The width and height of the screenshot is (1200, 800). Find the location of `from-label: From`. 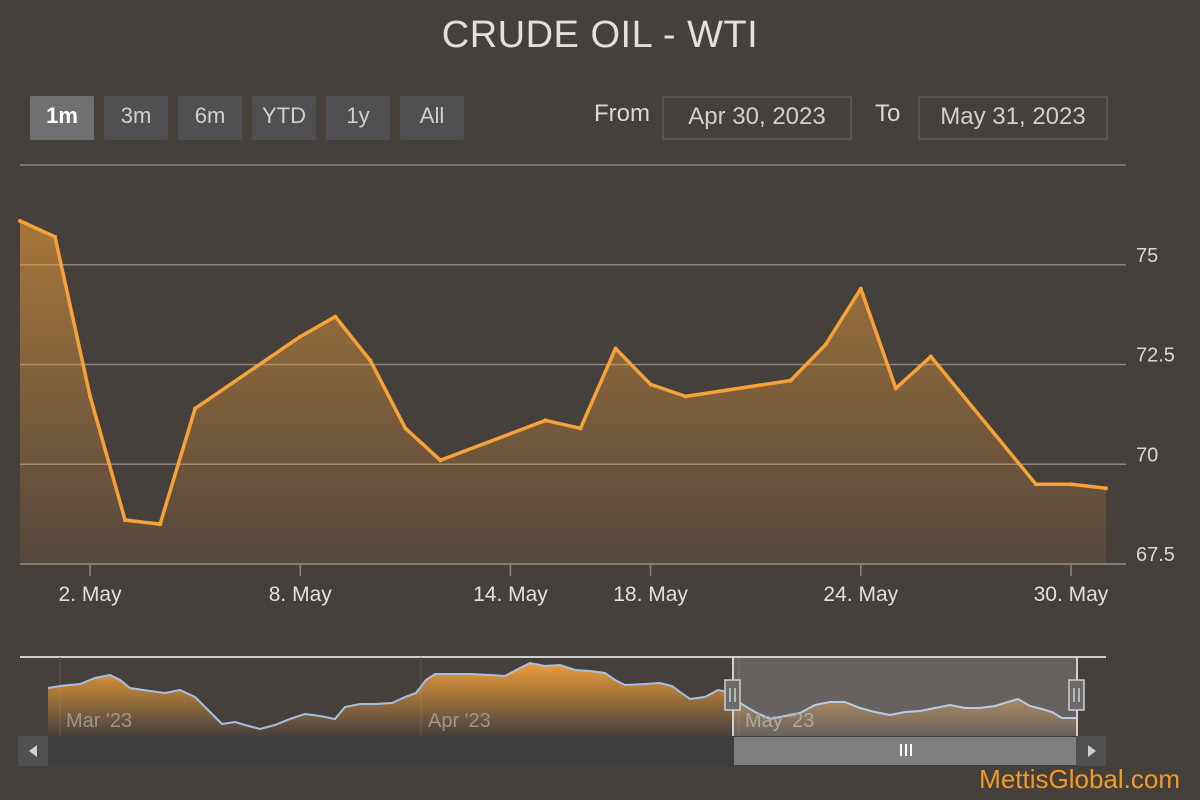

from-label: From is located at coordinates (622, 113).